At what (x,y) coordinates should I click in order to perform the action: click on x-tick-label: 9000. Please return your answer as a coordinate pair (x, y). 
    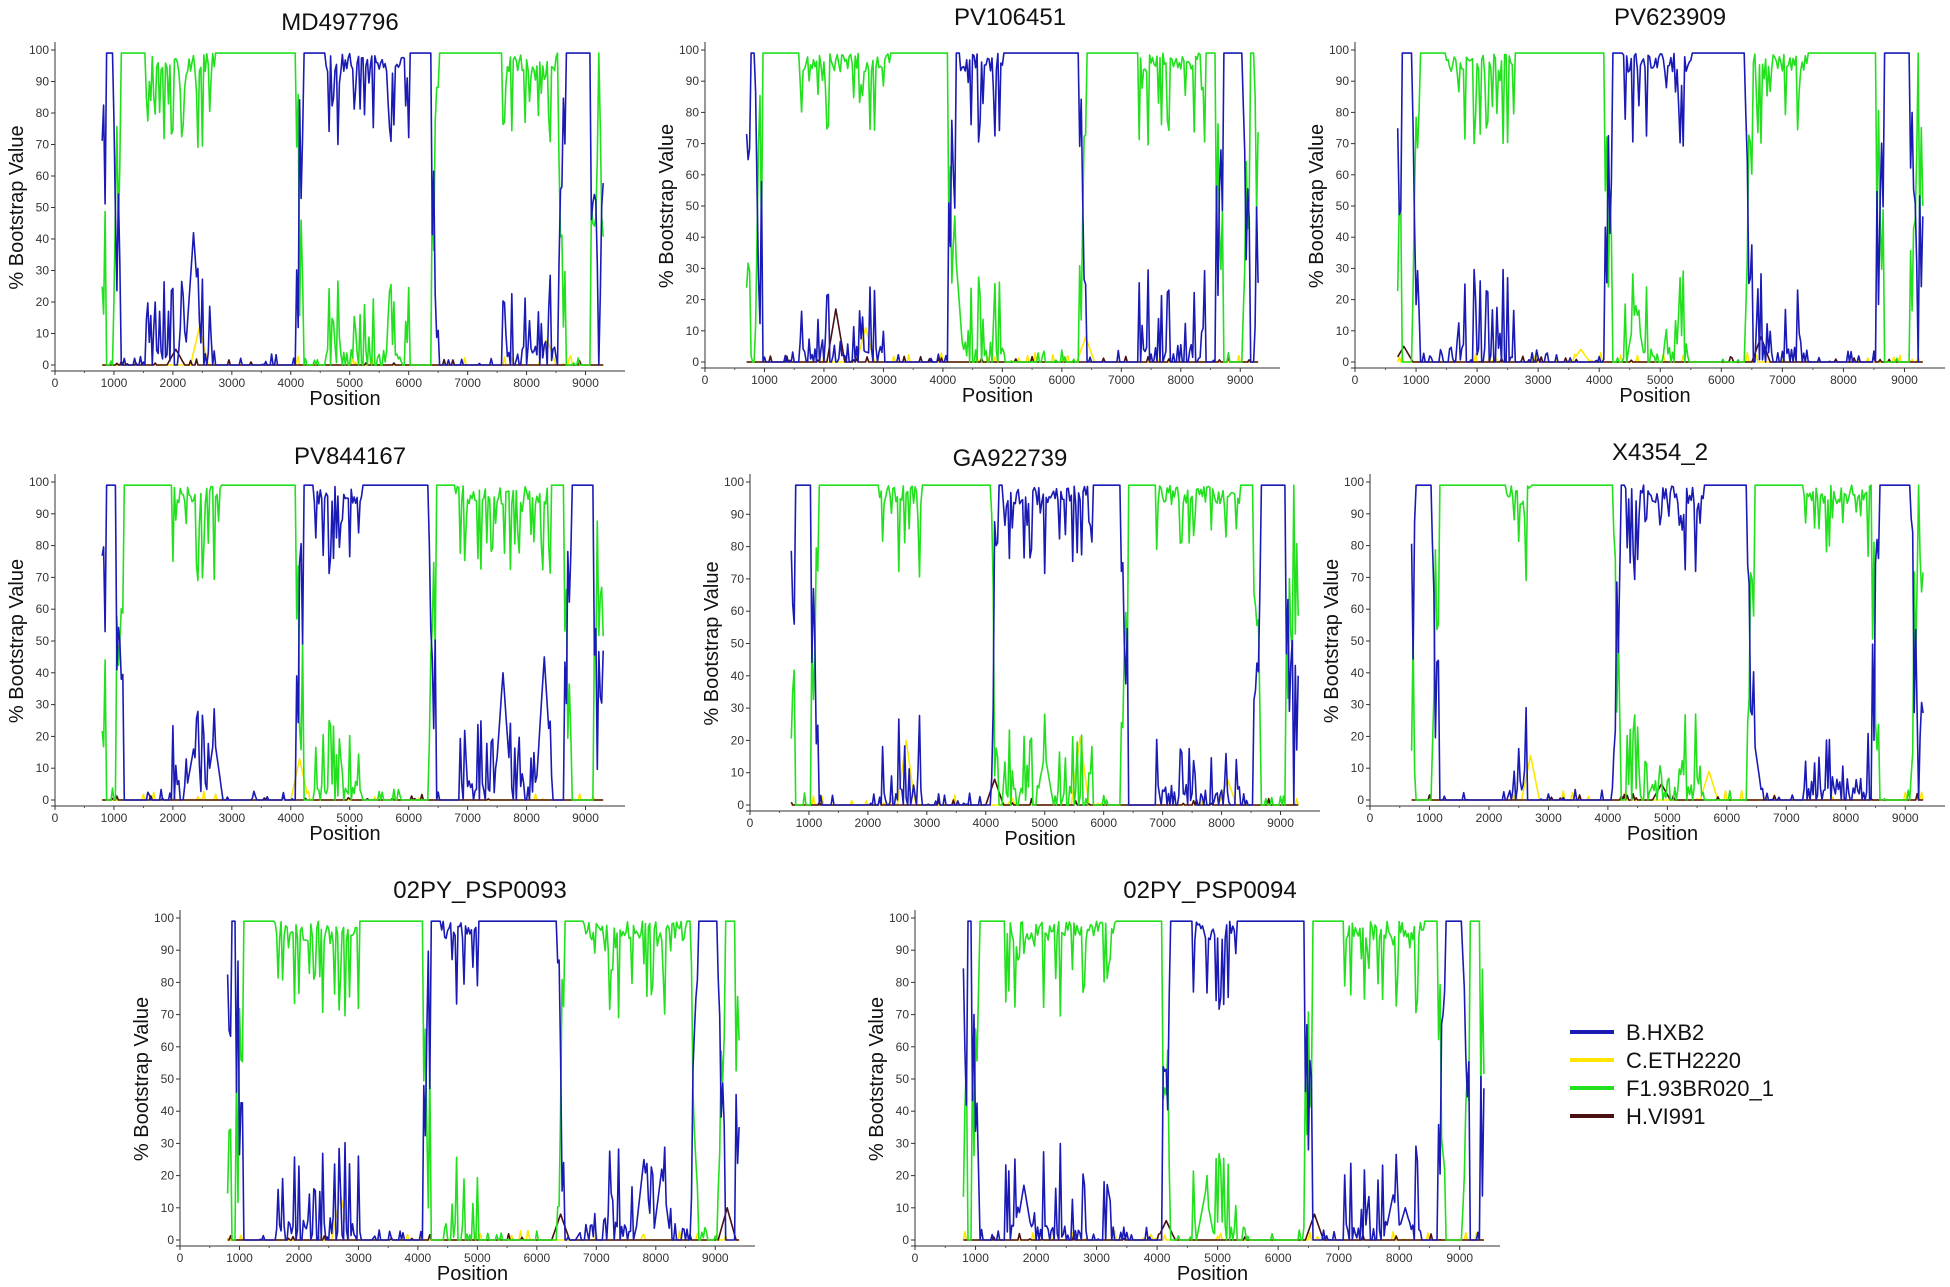
    Looking at the image, I should click on (585, 383).